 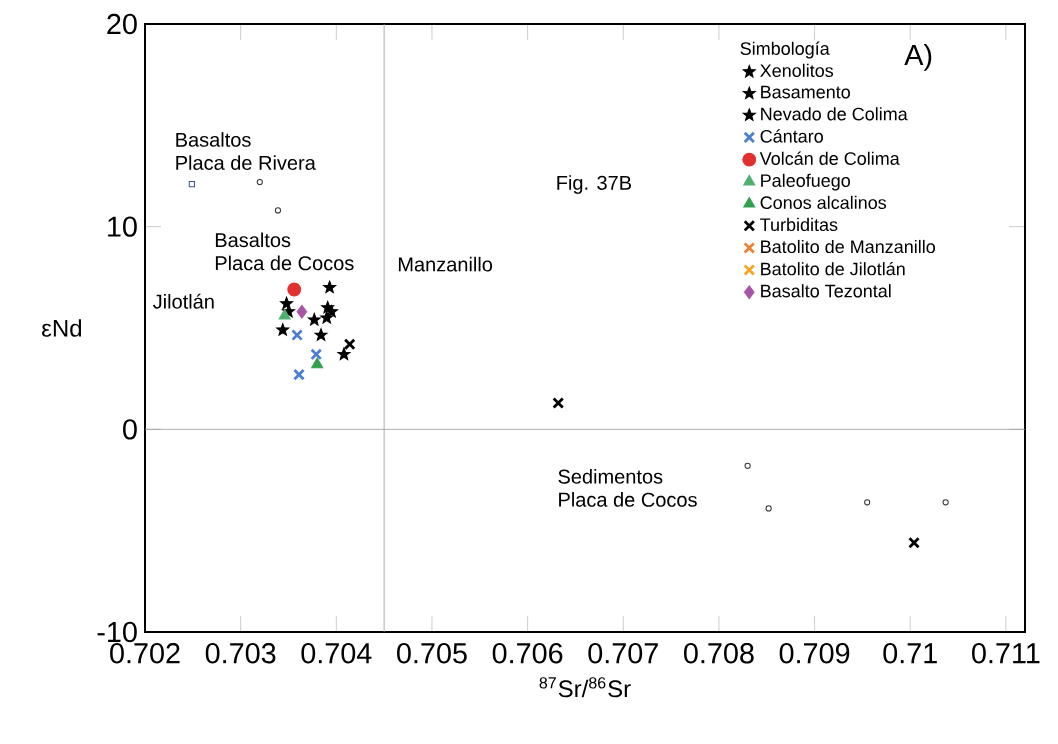 What do you see at coordinates (814, 653) in the screenshot?
I see `x-tick-label: 0.709` at bounding box center [814, 653].